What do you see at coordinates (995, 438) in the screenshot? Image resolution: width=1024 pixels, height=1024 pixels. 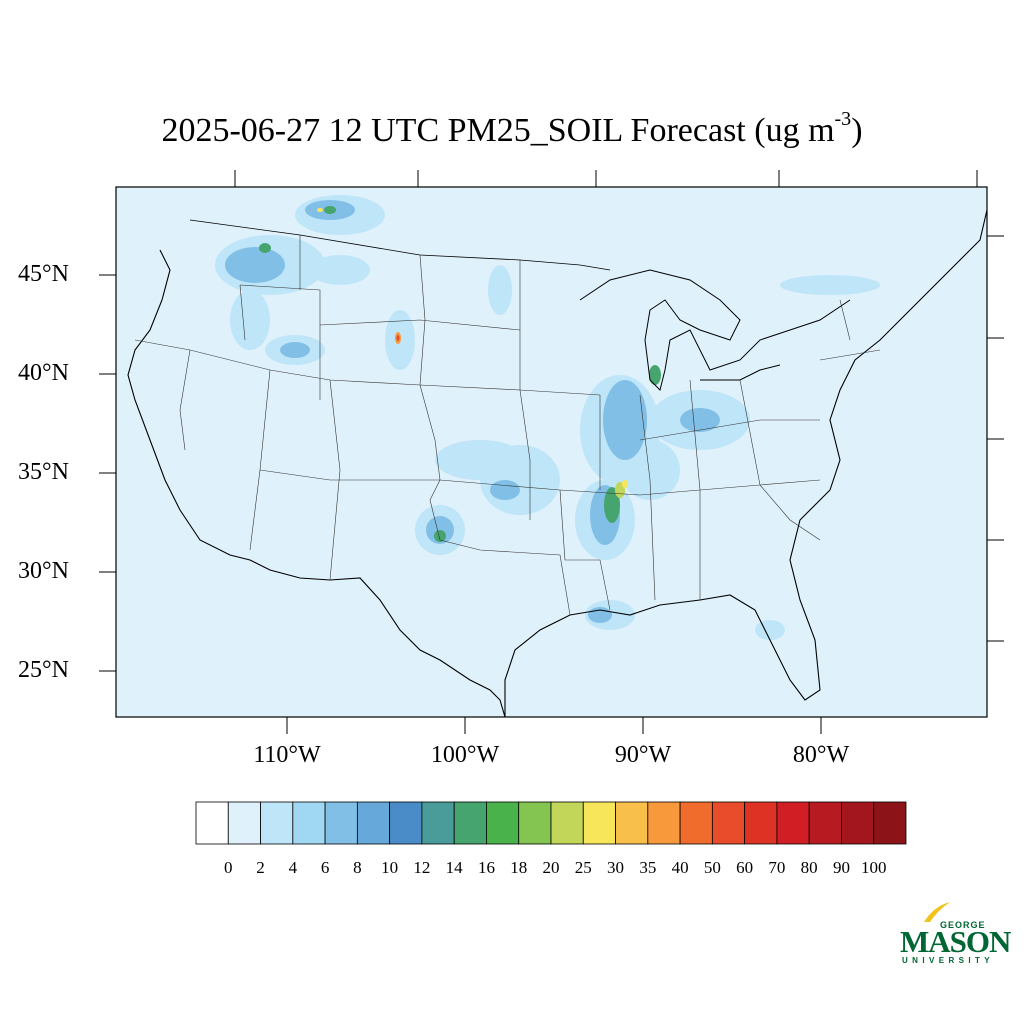 I see `right-ticks` at bounding box center [995, 438].